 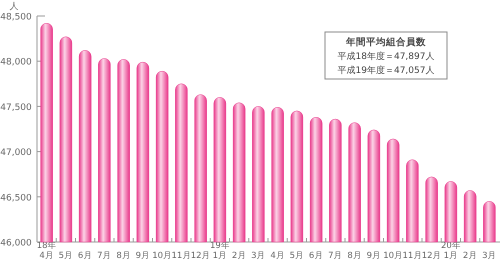 I want to click on y-tick-label: 48,000, so click(x=16, y=63).